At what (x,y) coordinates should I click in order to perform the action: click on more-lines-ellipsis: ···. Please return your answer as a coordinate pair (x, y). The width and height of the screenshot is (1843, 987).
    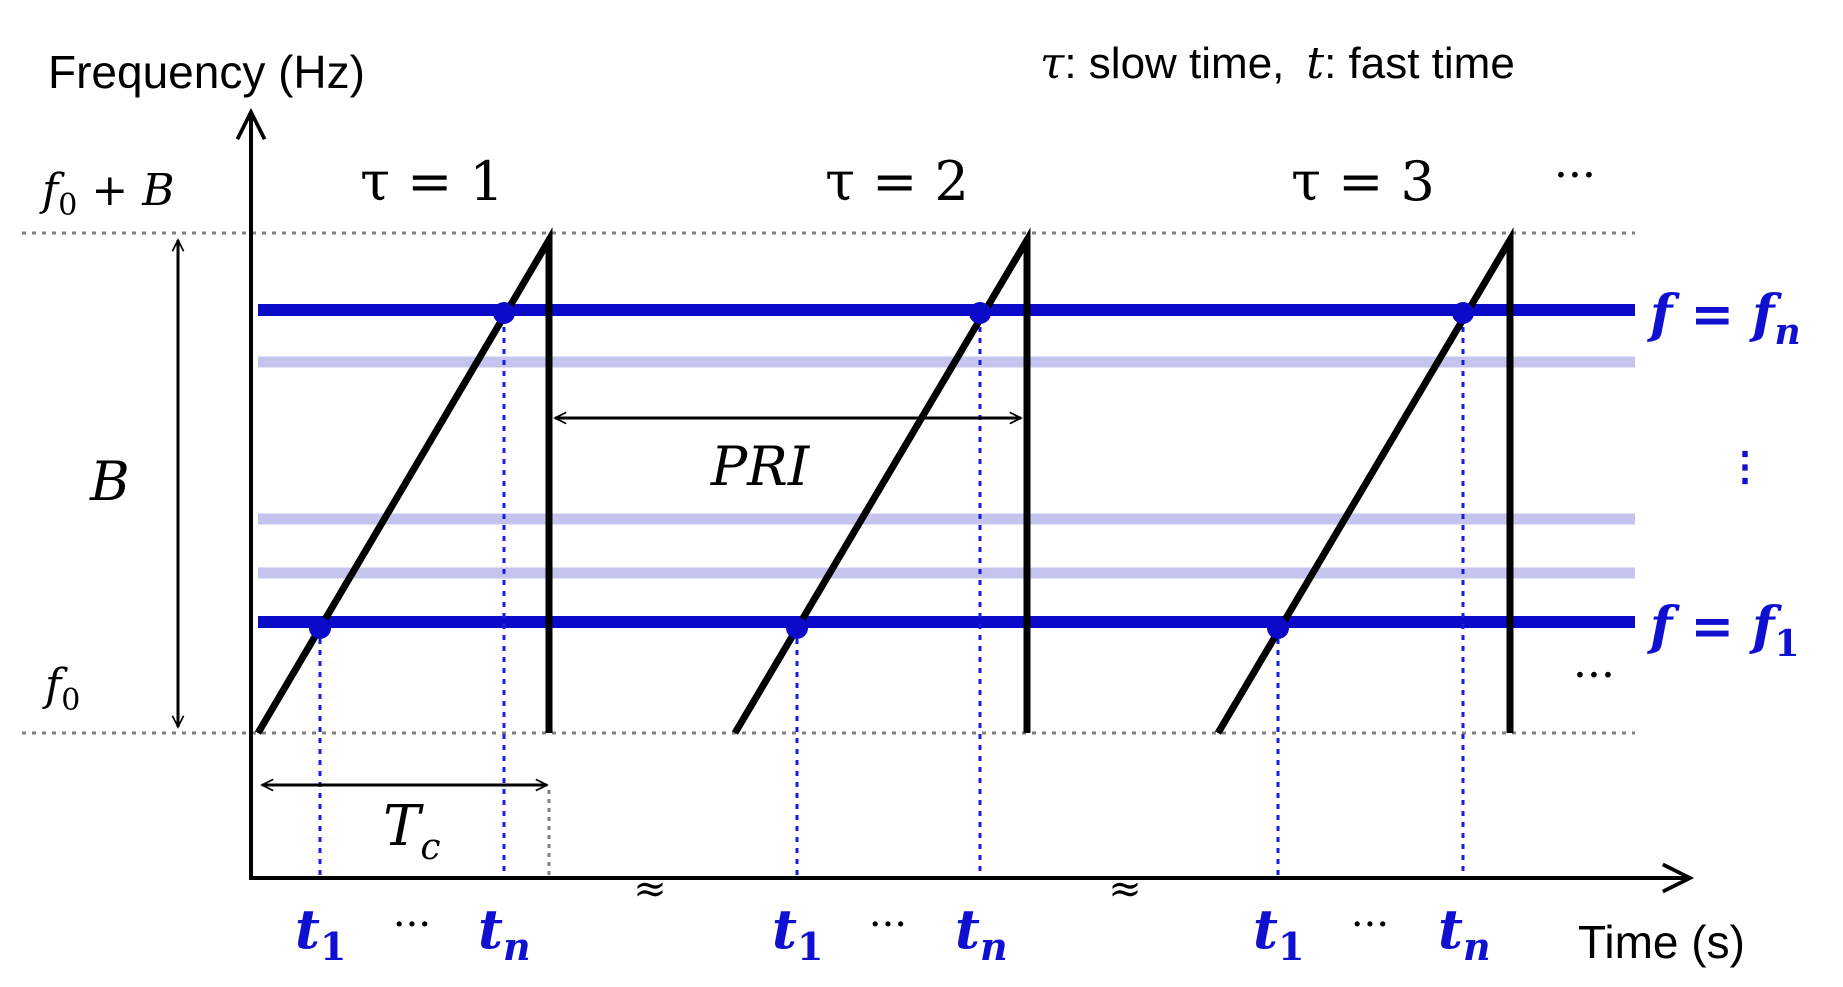
    Looking at the image, I should click on (1594, 675).